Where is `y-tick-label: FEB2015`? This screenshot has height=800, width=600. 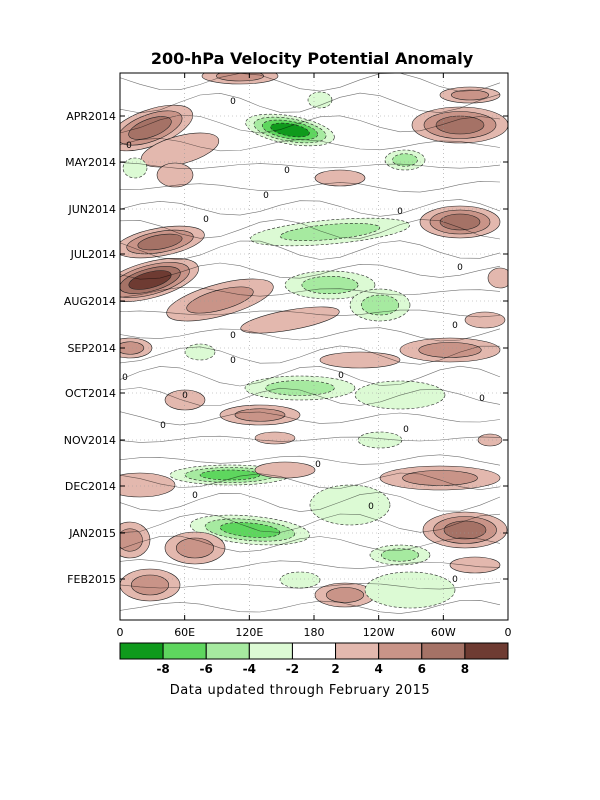 y-tick-label: FEB2015 is located at coordinates (91, 579).